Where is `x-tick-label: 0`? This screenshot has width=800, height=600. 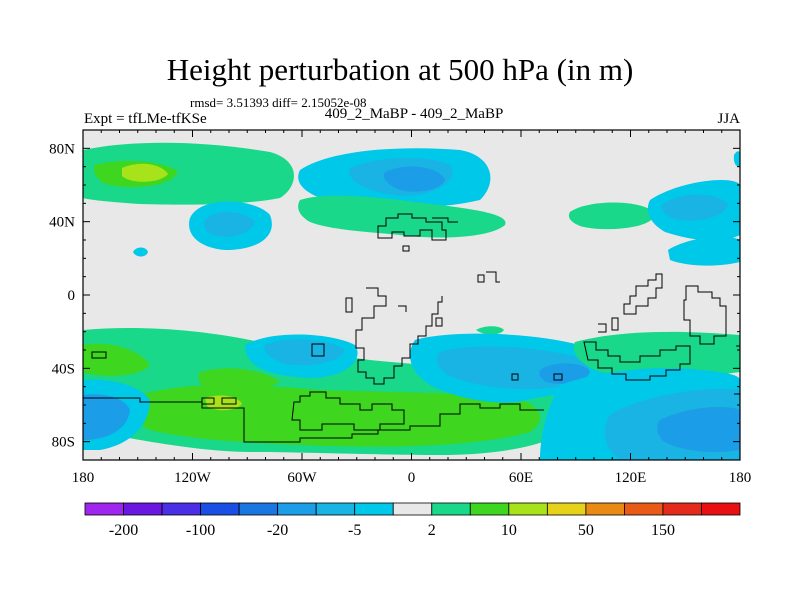 x-tick-label: 0 is located at coordinates (412, 478).